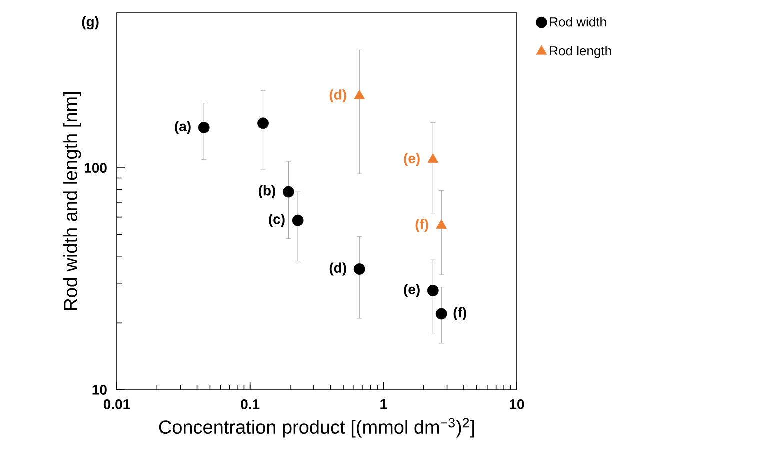  I want to click on x-axis-title: Concentration product [(mmol dm$^{−3}$)$^{2}$], so click(316, 428).